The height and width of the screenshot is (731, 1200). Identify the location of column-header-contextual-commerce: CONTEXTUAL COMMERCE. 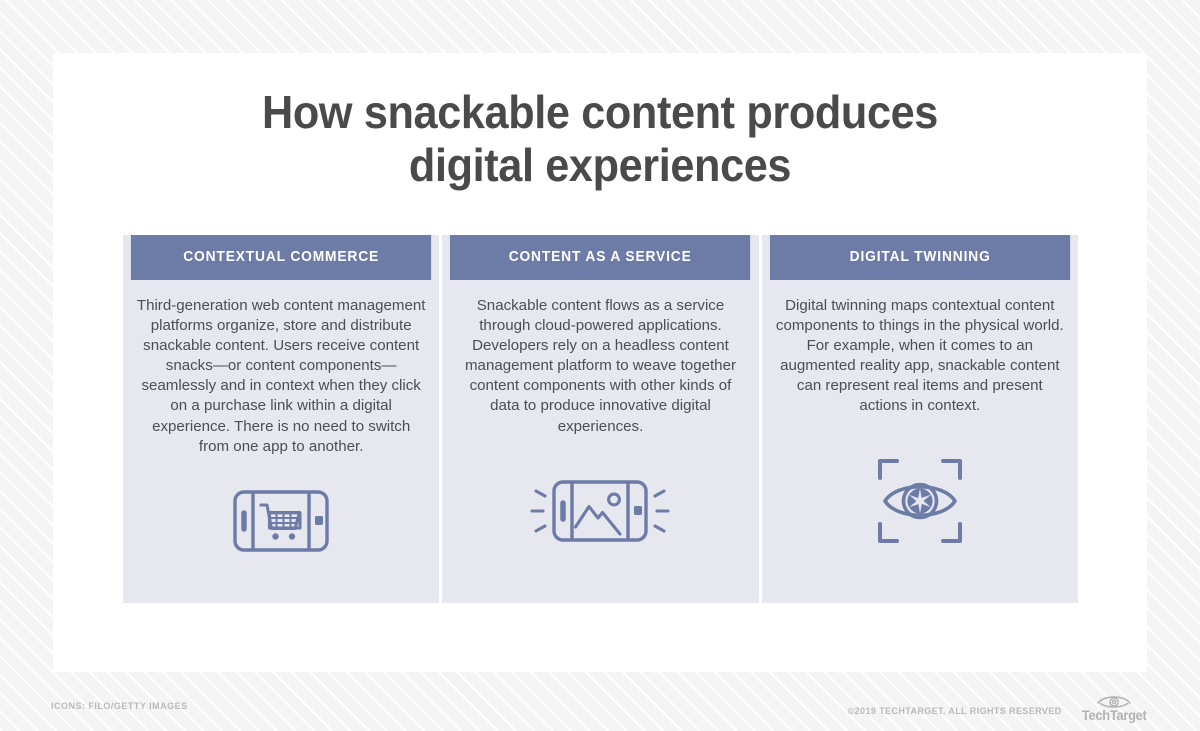
(281, 257).